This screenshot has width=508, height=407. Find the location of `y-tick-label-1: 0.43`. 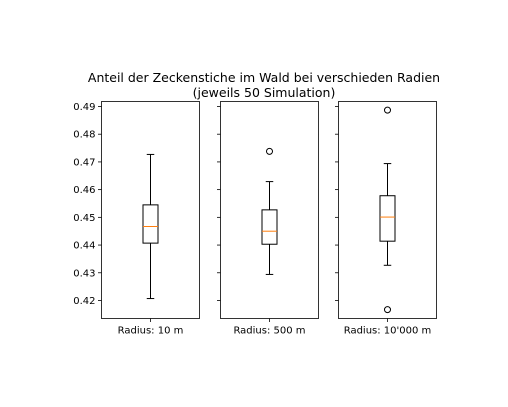

y-tick-label-1: 0.43 is located at coordinates (84, 273).